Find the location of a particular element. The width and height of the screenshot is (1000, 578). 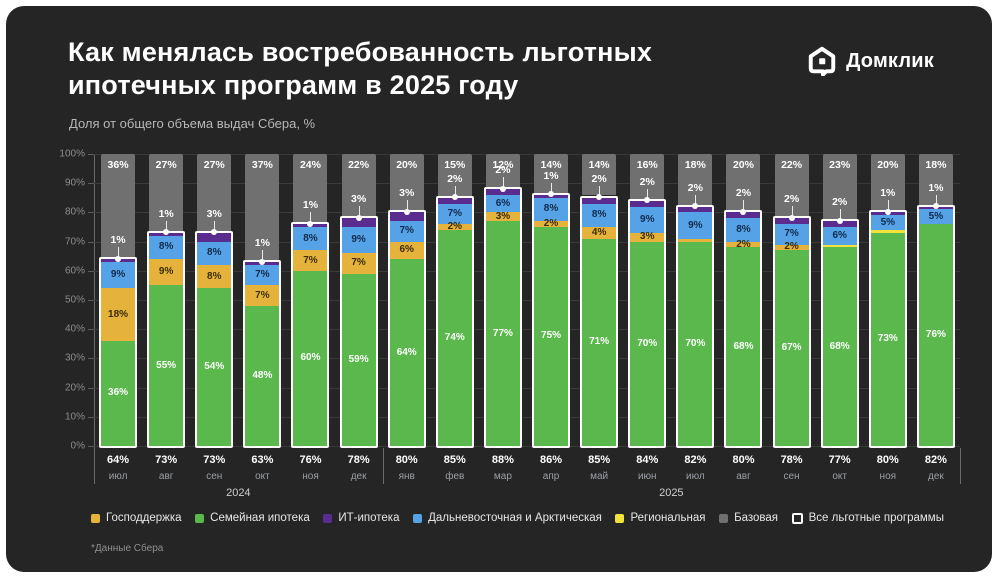

x-label-окт-2025: 77% окт is located at coordinates (840, 466).